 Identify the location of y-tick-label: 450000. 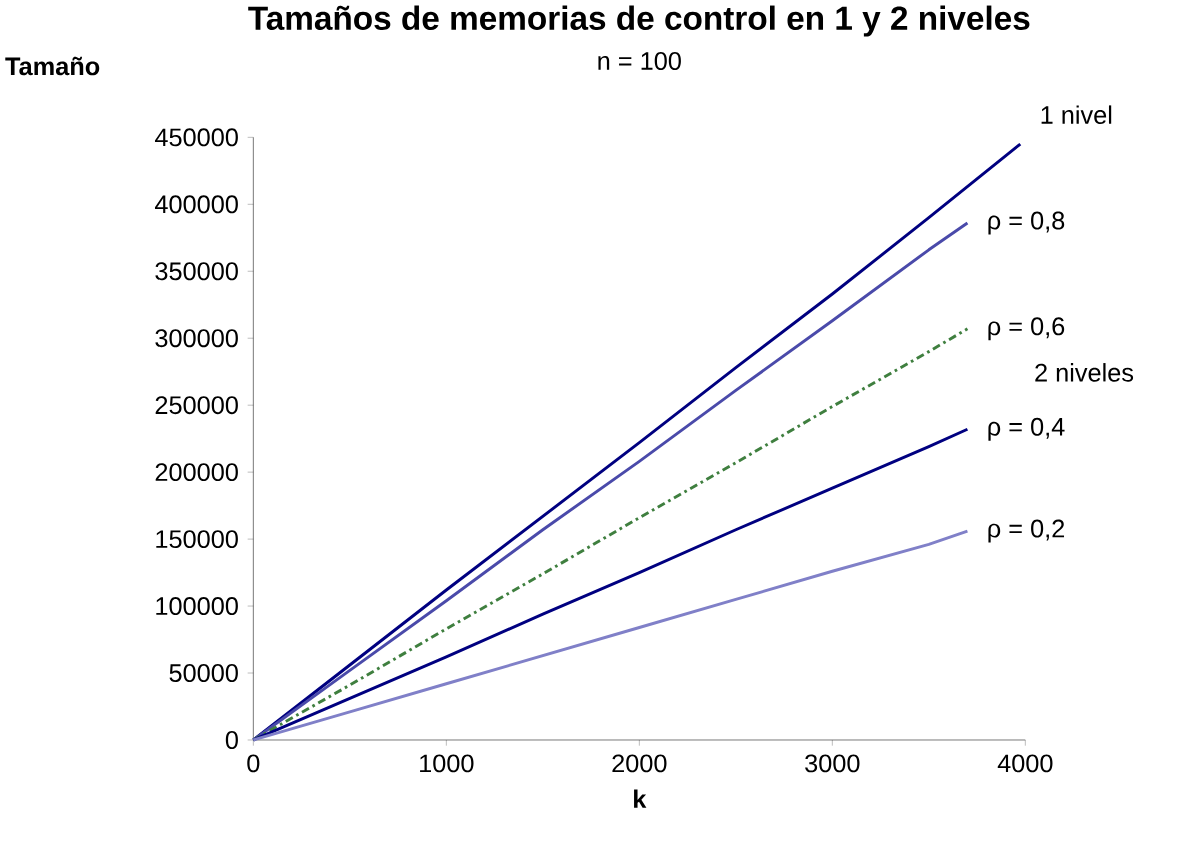
(196, 137).